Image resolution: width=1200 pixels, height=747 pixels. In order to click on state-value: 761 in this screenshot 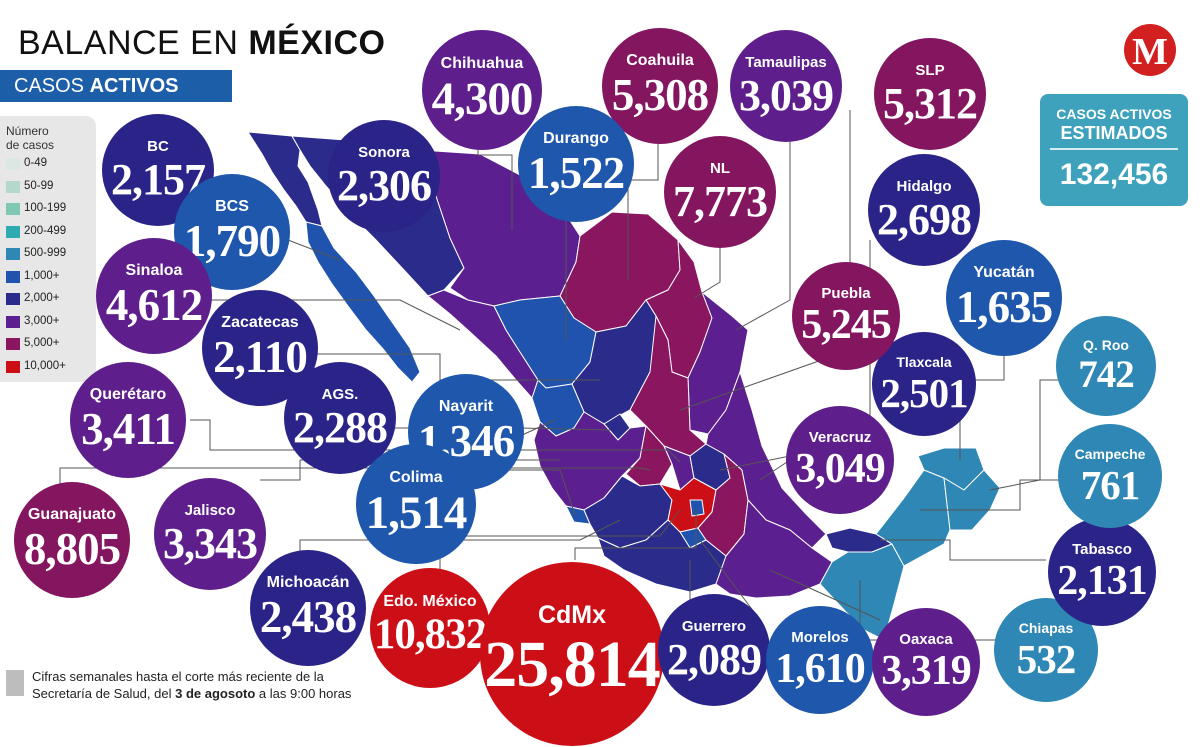, I will do `click(1110, 485)`.